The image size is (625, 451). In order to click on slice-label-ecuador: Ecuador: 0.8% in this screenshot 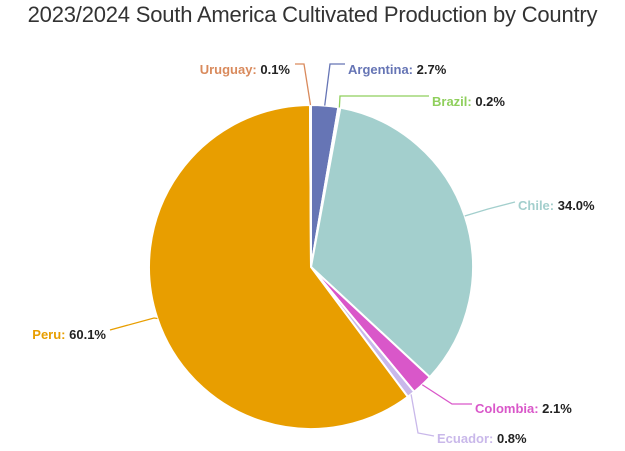, I will do `click(482, 438)`.